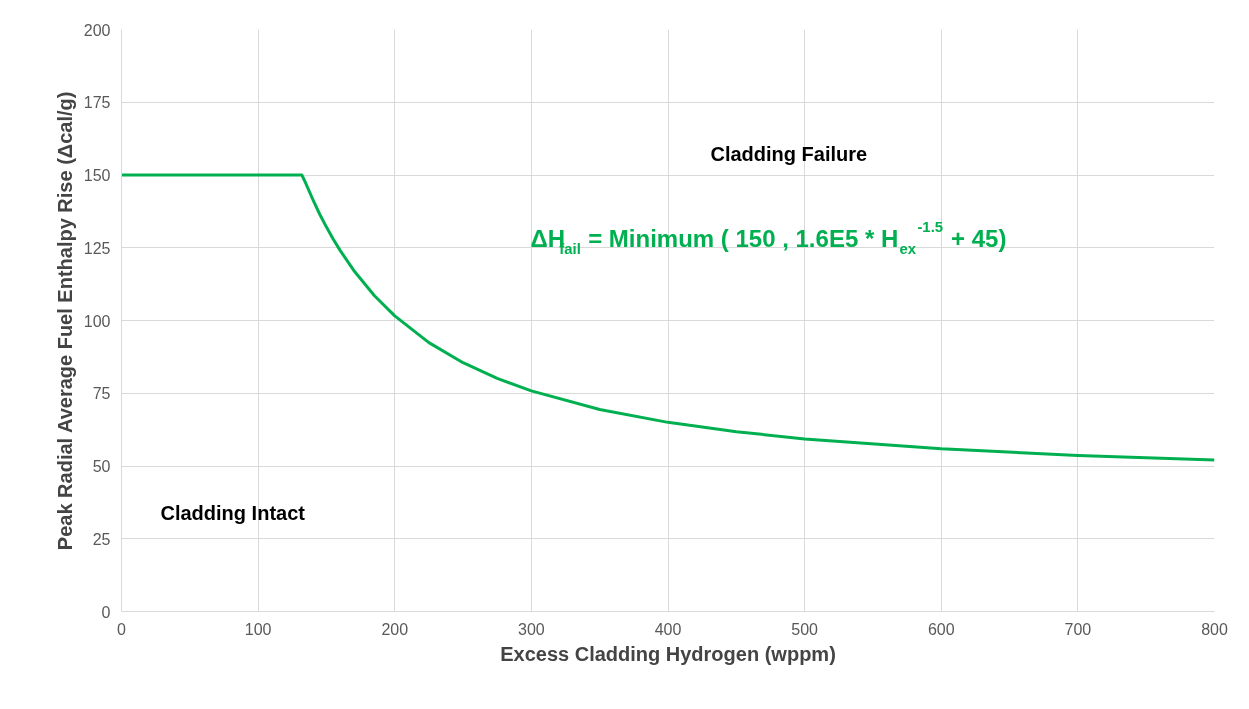 Image resolution: width=1249 pixels, height=709 pixels. What do you see at coordinates (64, 321) in the screenshot?
I see `y-axis-title: Peak Radial Average Fuel Enthalpy Rise (Δcal/g)` at bounding box center [64, 321].